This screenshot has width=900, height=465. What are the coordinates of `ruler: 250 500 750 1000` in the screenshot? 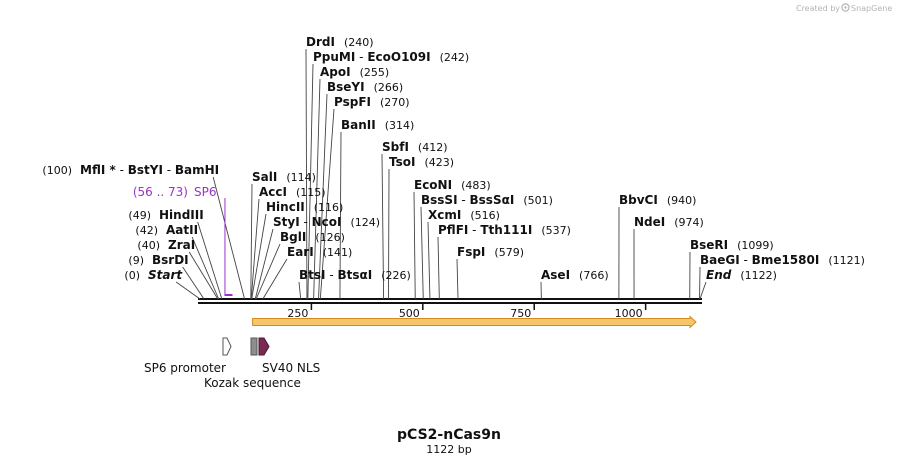 It's located at (467, 311).